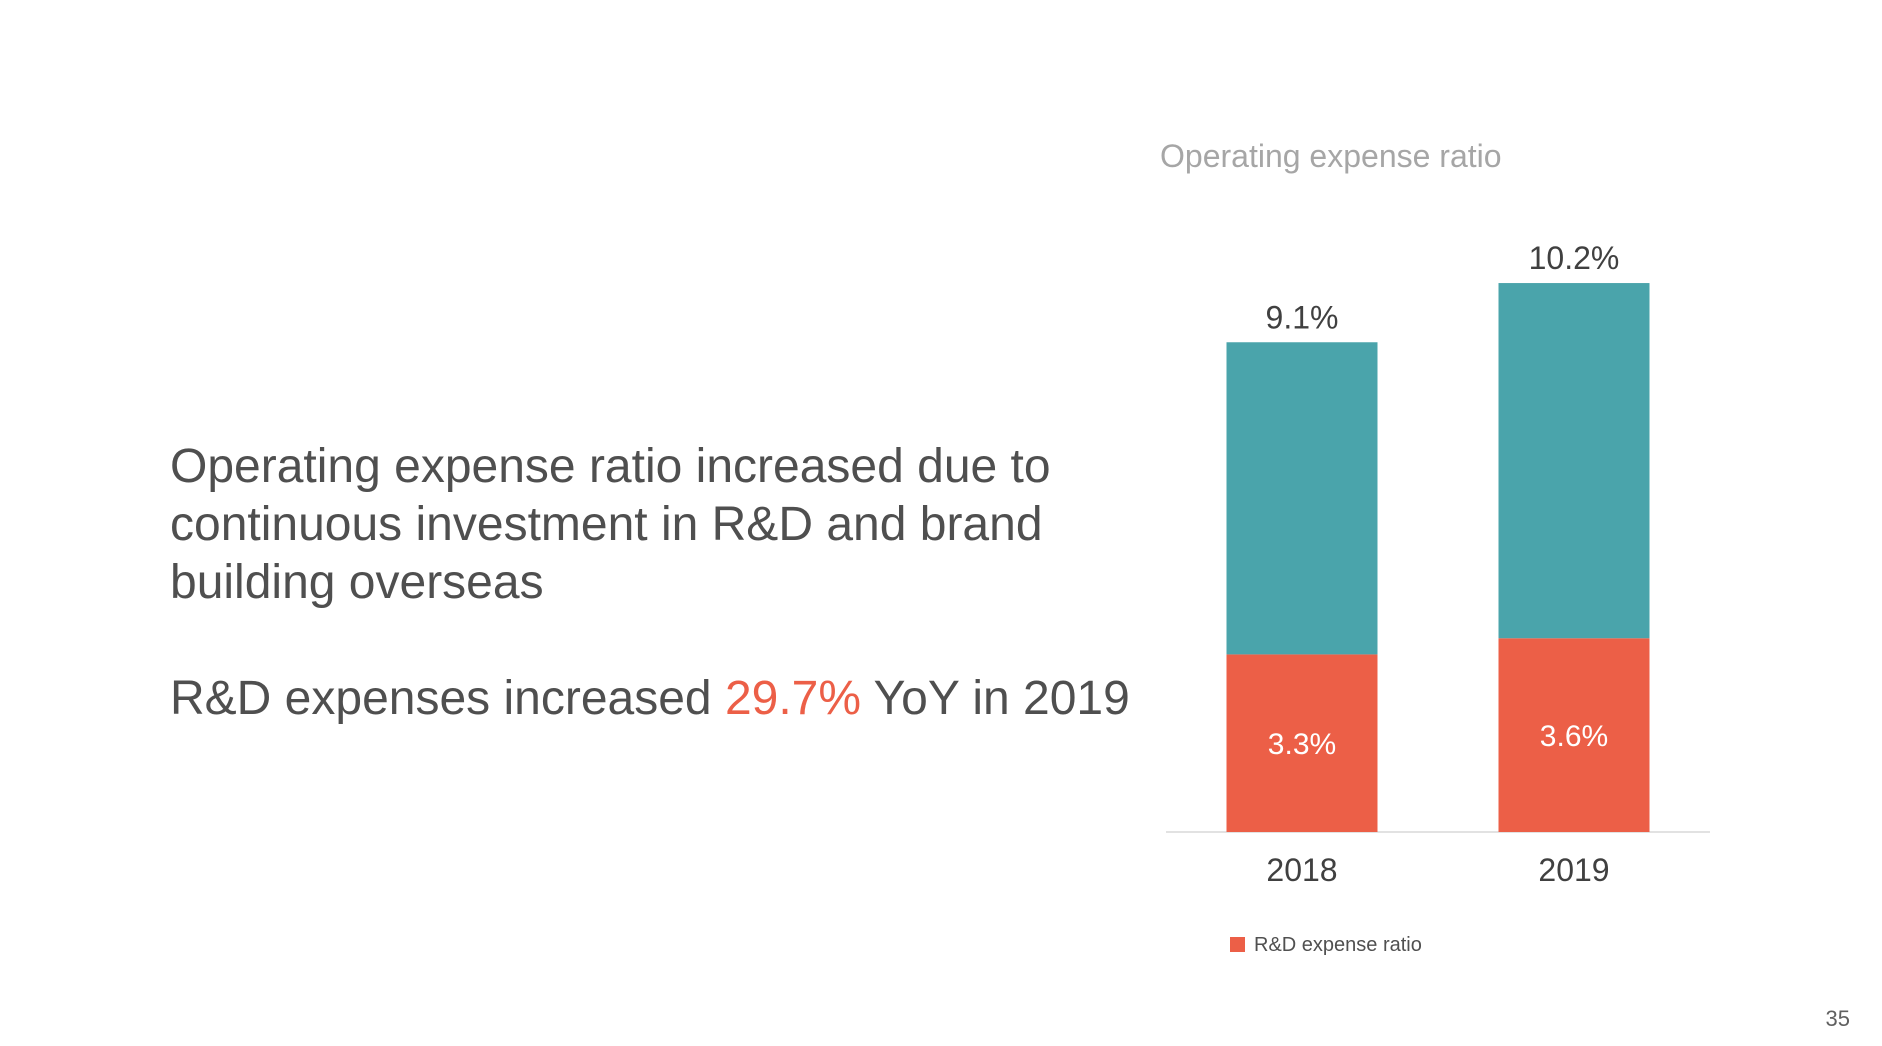 The image size is (1882, 1046). I want to click on chart-title: Operating expense ratio, so click(1331, 156).